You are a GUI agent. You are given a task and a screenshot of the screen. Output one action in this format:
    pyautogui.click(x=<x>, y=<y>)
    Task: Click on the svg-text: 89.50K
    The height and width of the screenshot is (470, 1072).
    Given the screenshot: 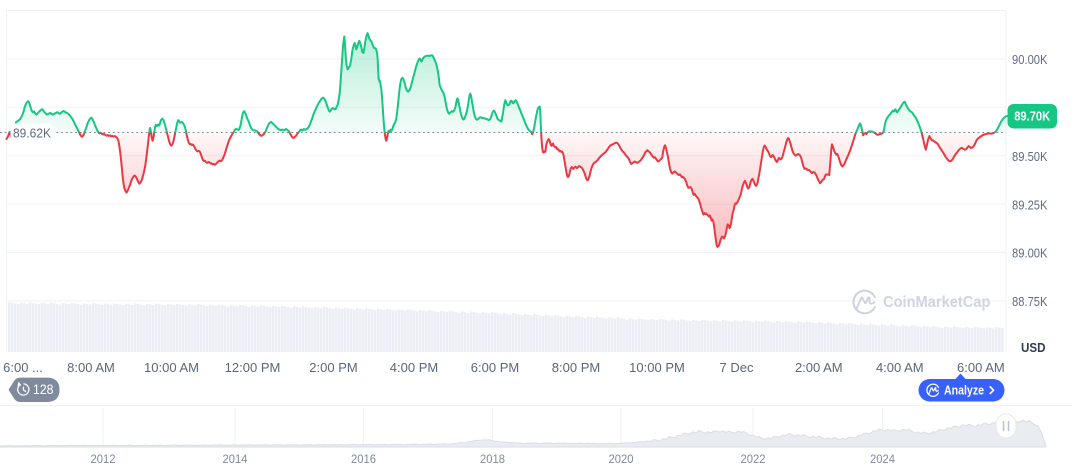 What is the action you would take?
    pyautogui.click(x=1030, y=157)
    